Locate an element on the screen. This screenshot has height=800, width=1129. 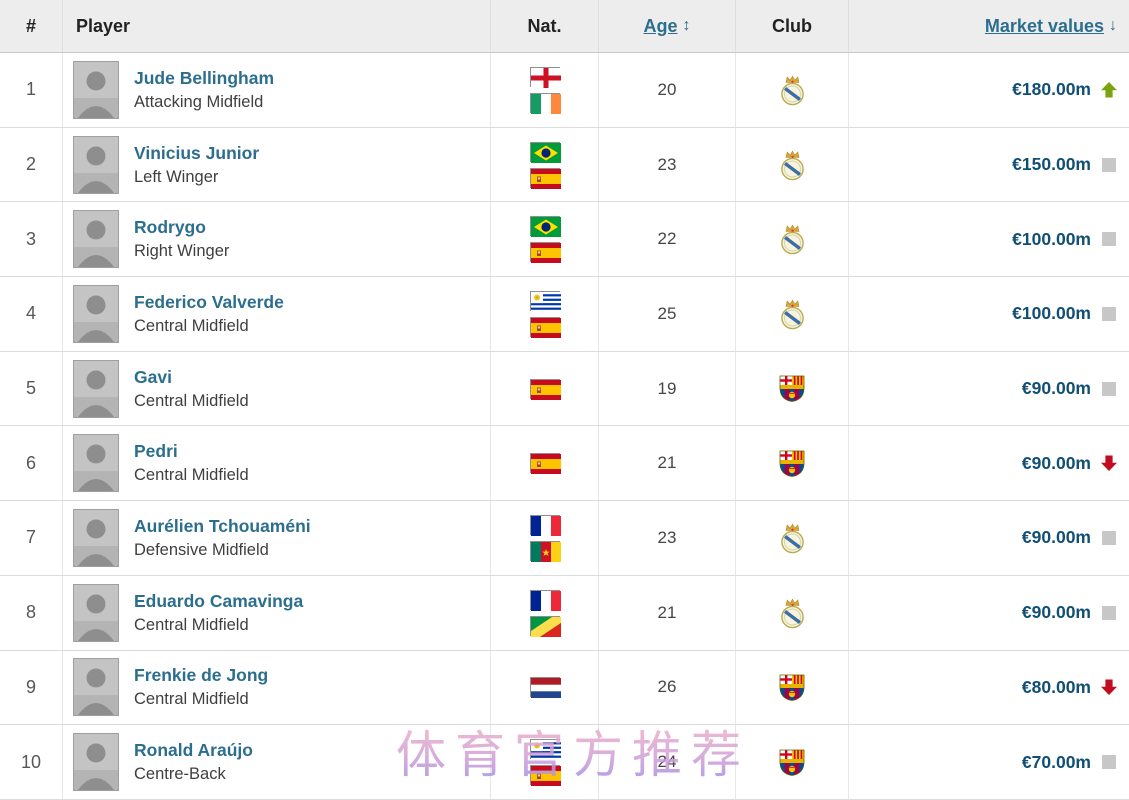
player-name-link: Federico Valverde is located at coordinates (209, 301).